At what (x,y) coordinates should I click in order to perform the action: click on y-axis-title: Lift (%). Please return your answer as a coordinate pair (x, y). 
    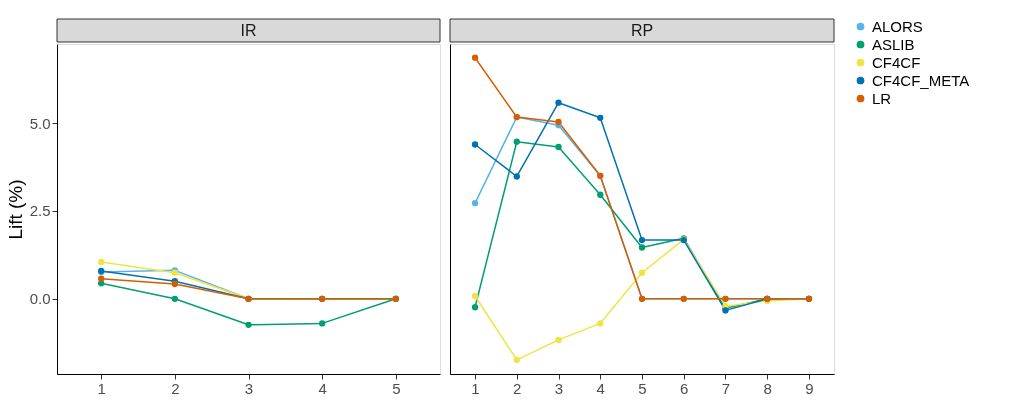
    Looking at the image, I should click on (15, 209).